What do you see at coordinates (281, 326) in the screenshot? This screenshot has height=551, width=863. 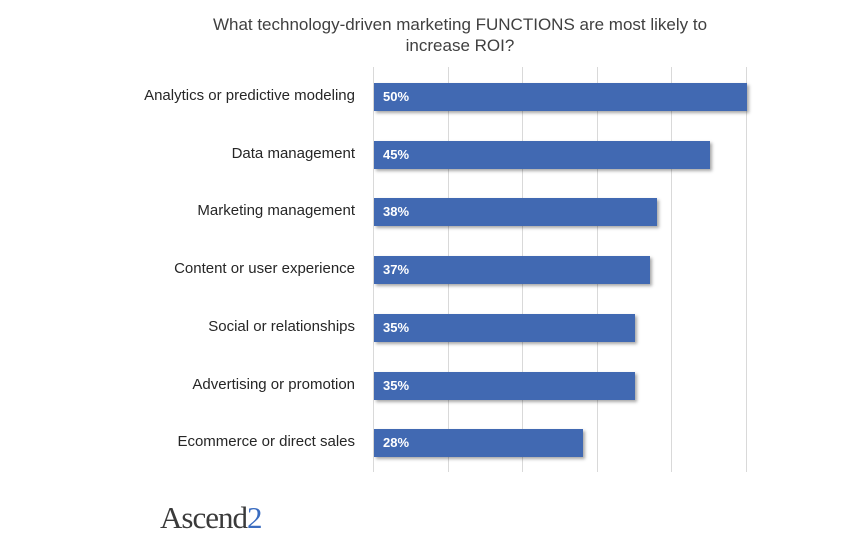 I see `category-label: Social or relationships` at bounding box center [281, 326].